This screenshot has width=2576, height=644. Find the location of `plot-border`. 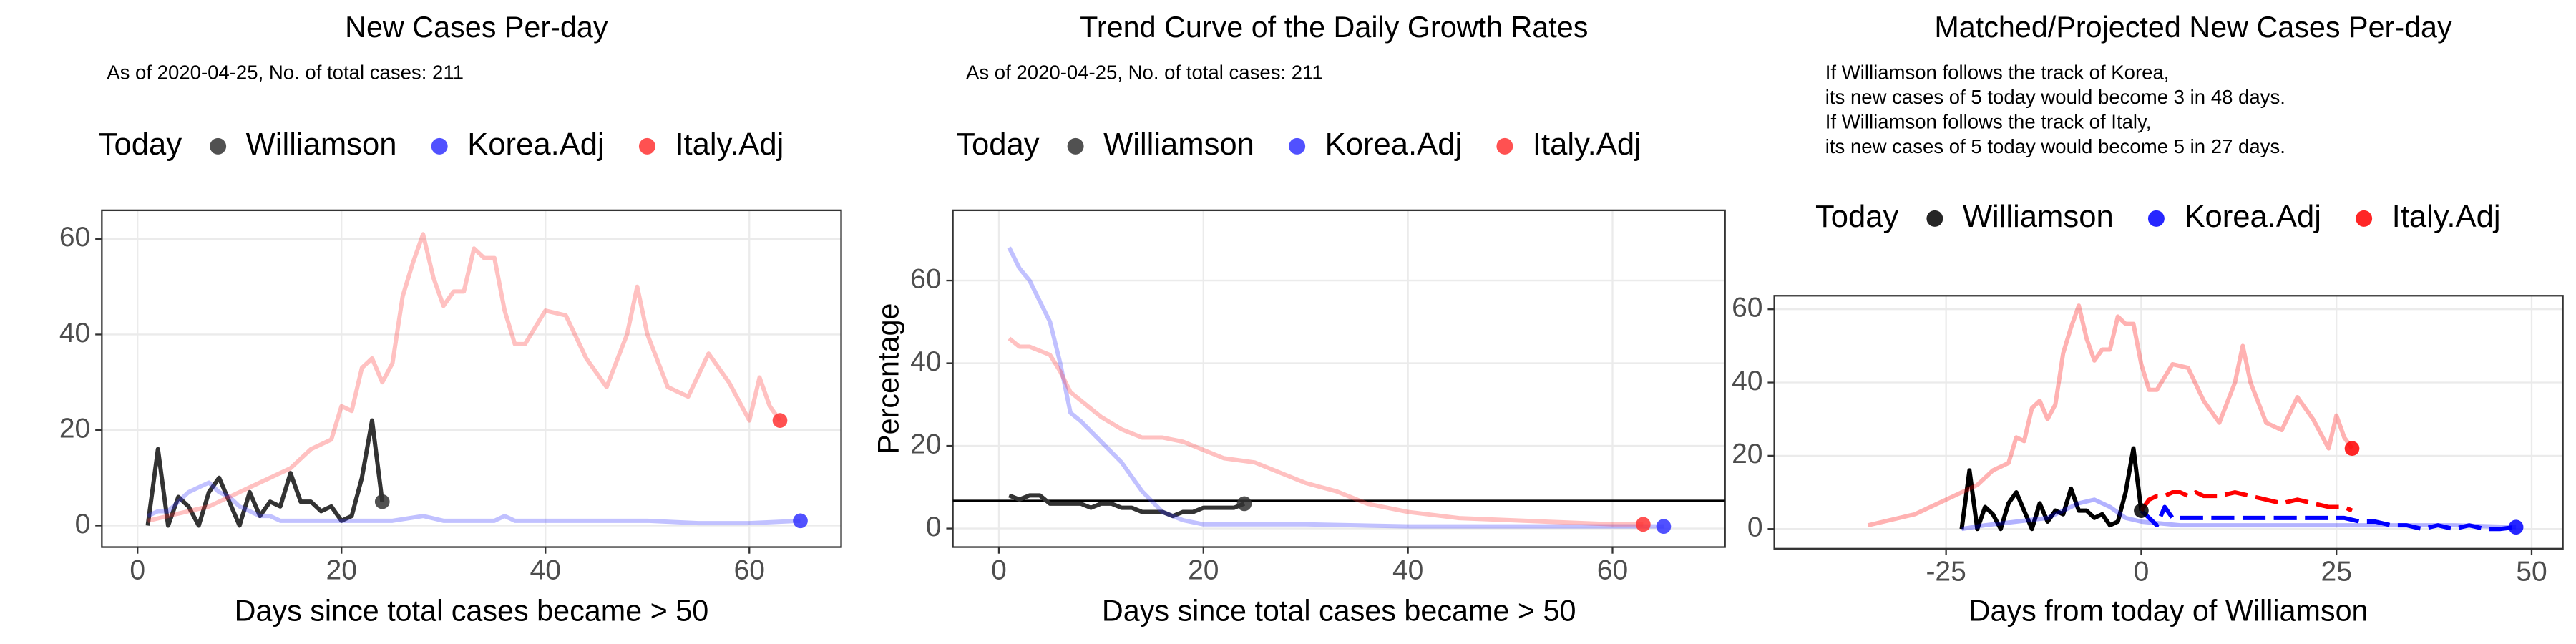

plot-border is located at coordinates (2168, 422).